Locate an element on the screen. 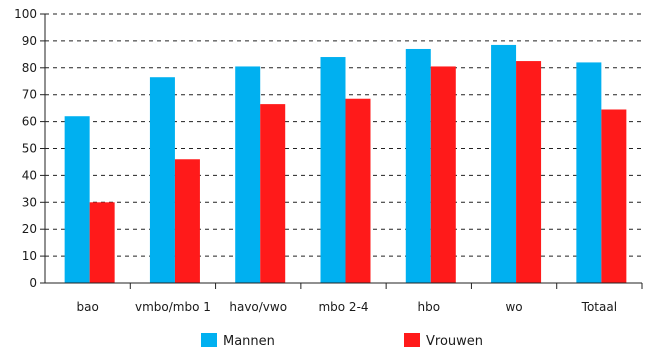 The image size is (651, 353). x-tick-label: vmbo/mbo 1 is located at coordinates (173, 307).